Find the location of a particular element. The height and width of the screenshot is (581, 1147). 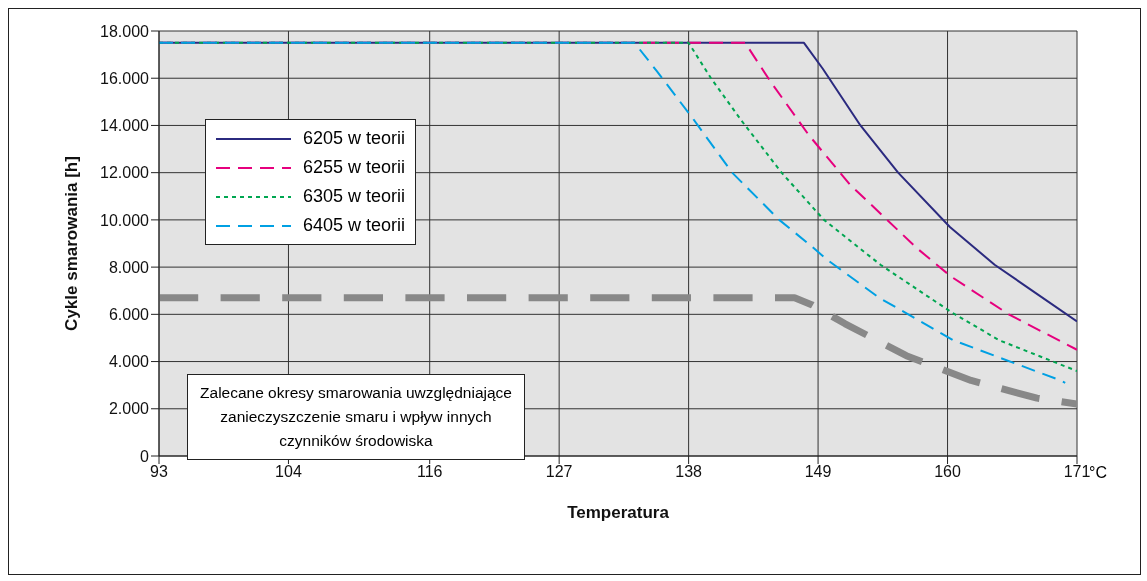

y-tick-label: 2.000 is located at coordinates (129, 409).